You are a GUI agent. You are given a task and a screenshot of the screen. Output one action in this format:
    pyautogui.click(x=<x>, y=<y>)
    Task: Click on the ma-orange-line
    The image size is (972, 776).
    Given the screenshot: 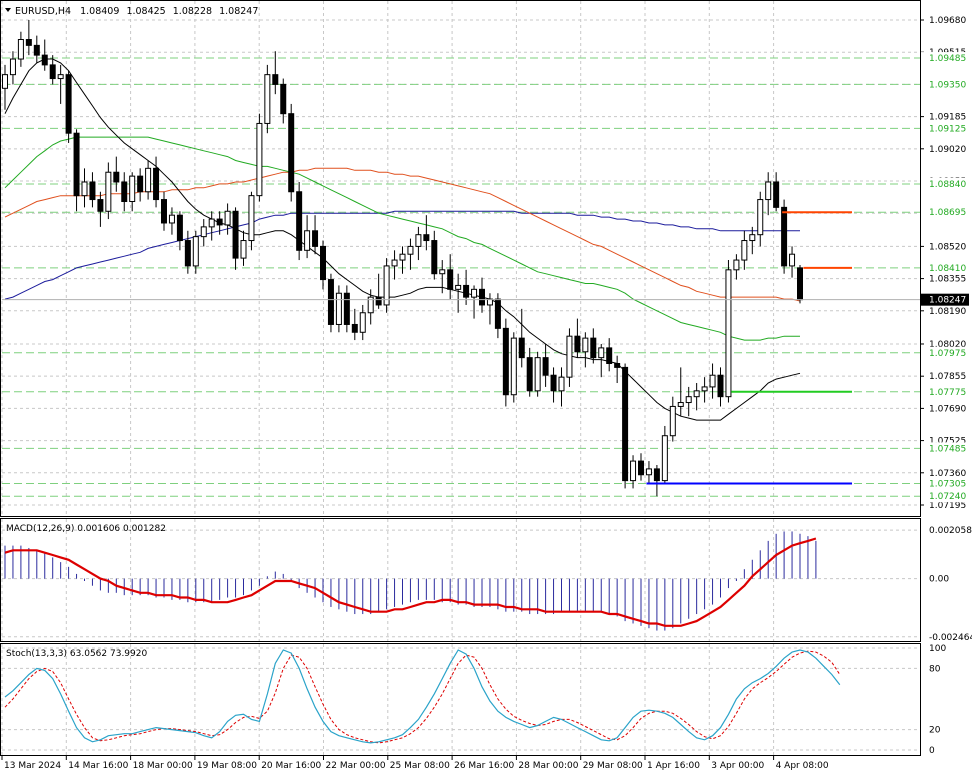 What is the action you would take?
    pyautogui.click(x=402, y=234)
    